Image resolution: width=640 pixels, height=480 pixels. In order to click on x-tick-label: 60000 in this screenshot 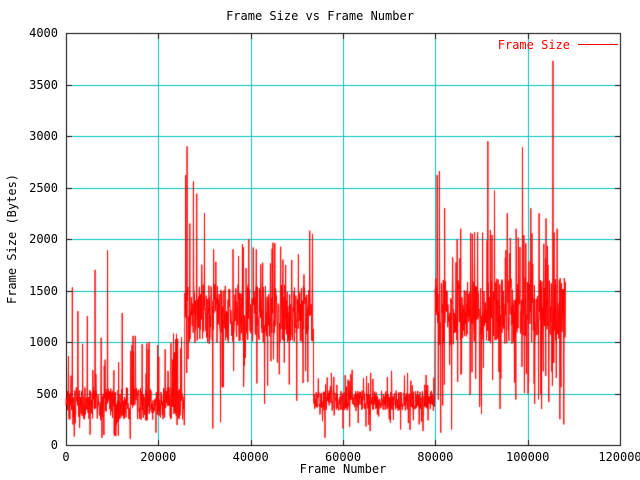, I will do `click(343, 457)`.